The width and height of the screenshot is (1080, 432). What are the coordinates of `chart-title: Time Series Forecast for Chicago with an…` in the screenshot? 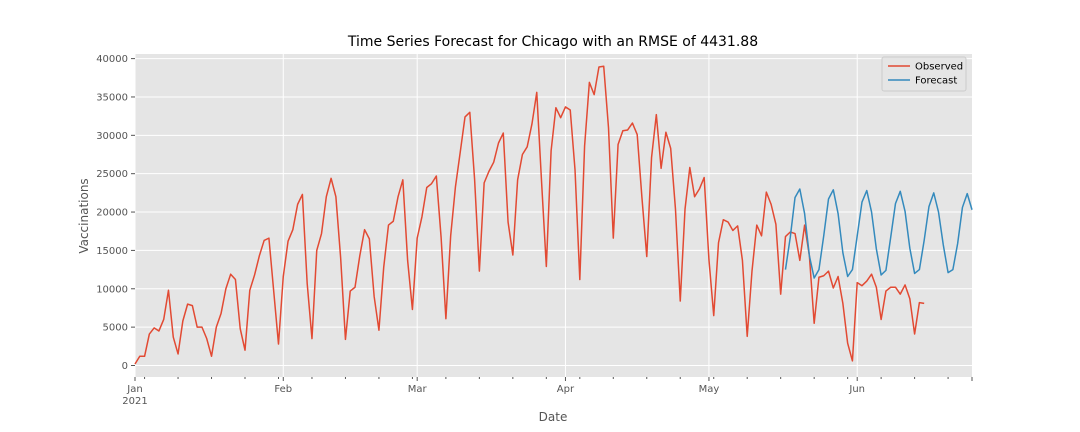 It's located at (552, 42).